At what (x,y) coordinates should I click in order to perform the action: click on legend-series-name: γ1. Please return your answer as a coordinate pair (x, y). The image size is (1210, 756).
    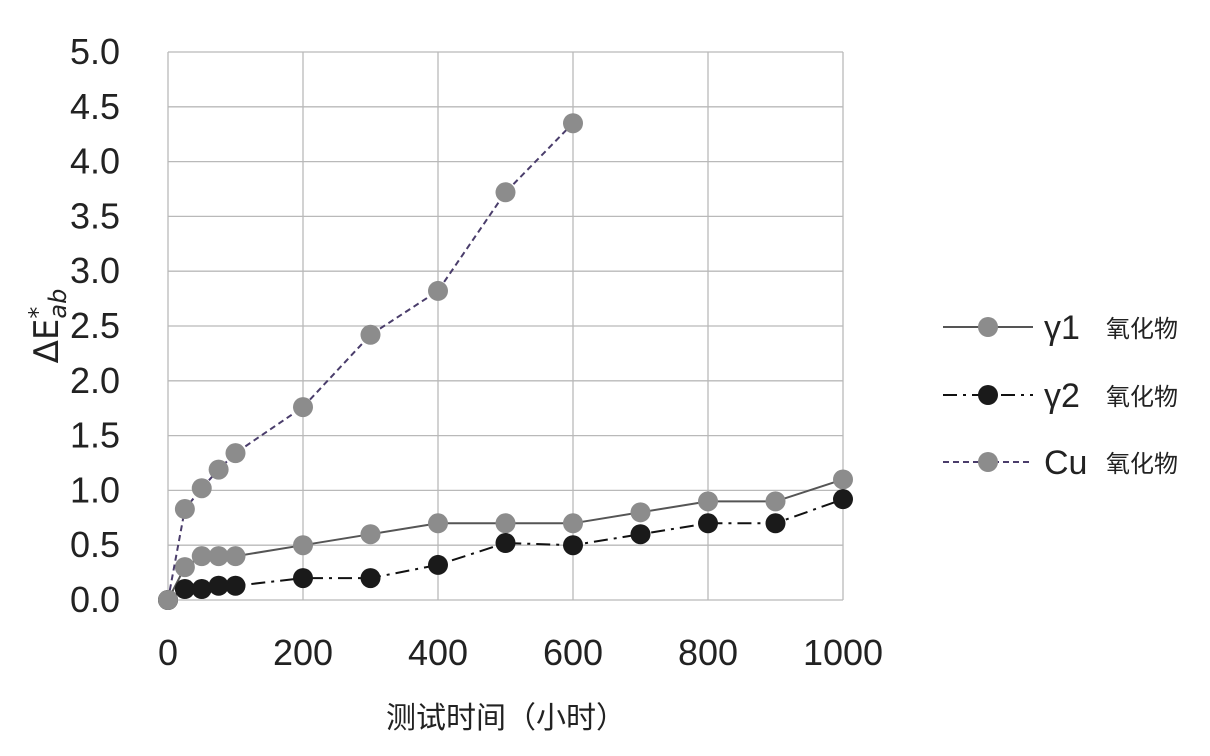
    Looking at the image, I should click on (1062, 328).